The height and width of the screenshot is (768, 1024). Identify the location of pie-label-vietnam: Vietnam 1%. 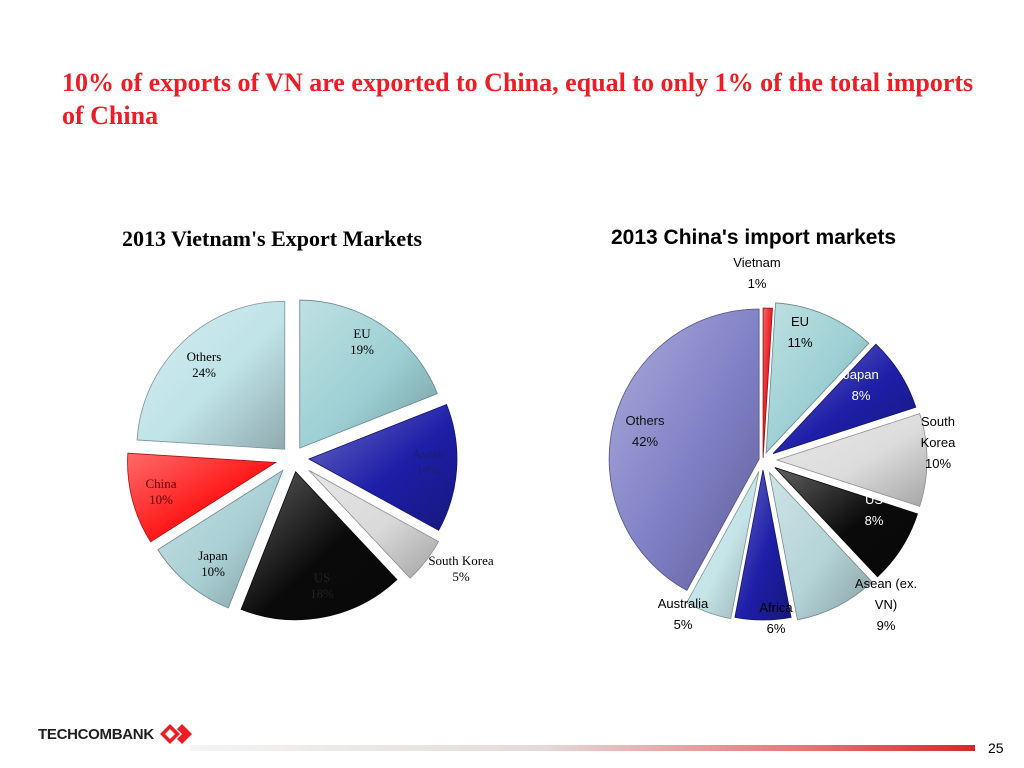
(756, 273).